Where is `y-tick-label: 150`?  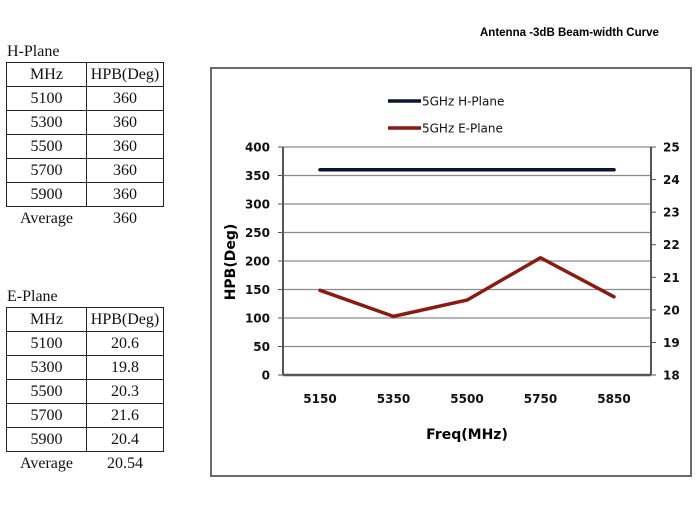 y-tick-label: 150 is located at coordinates (257, 290).